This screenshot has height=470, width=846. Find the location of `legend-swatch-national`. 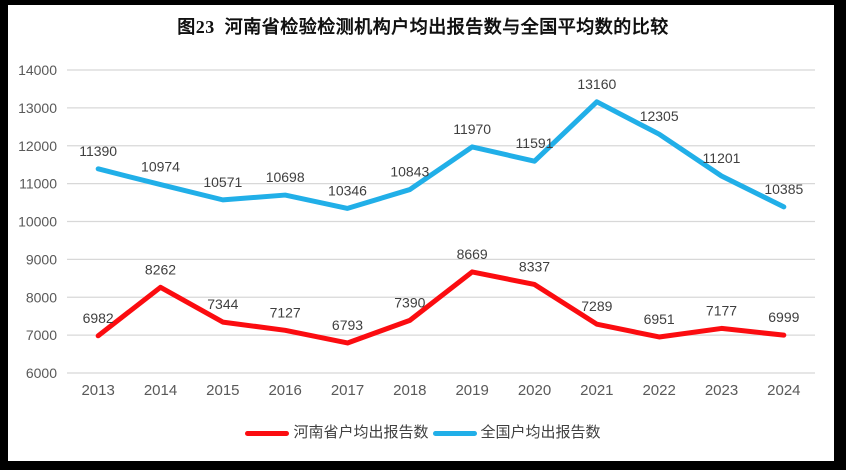

legend-swatch-national is located at coordinates (454, 433).